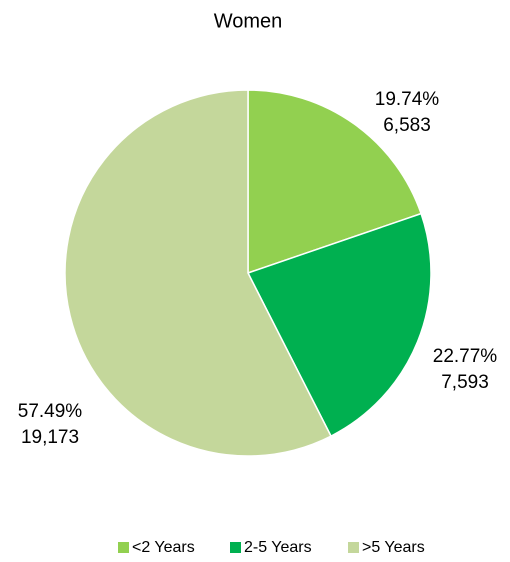 This screenshot has height=562, width=510. Describe the element at coordinates (163, 547) in the screenshot. I see `legend-label: <2 Years` at that location.